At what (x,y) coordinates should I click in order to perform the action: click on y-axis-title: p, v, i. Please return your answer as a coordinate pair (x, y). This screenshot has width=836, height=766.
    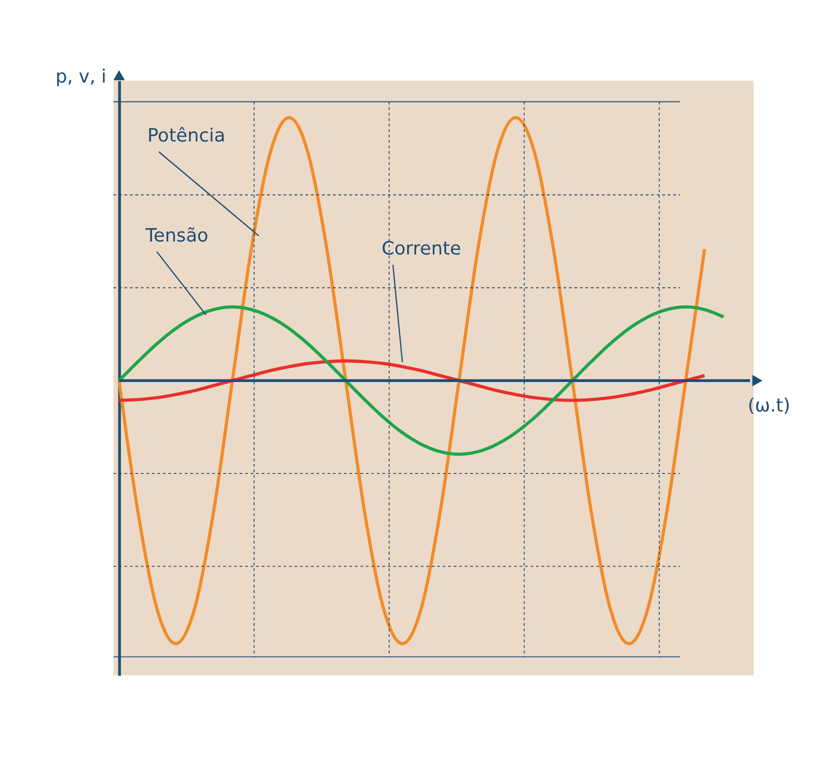
    Looking at the image, I should click on (81, 77).